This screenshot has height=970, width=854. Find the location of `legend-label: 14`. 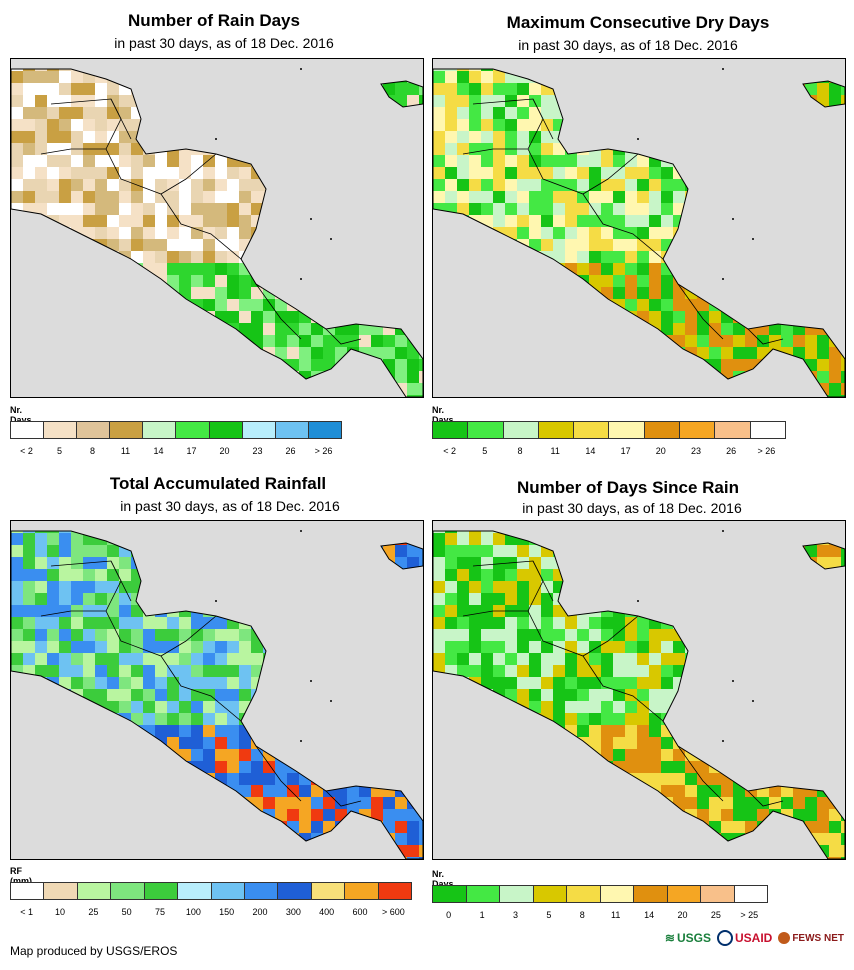

legend-label: 14 is located at coordinates (590, 451).